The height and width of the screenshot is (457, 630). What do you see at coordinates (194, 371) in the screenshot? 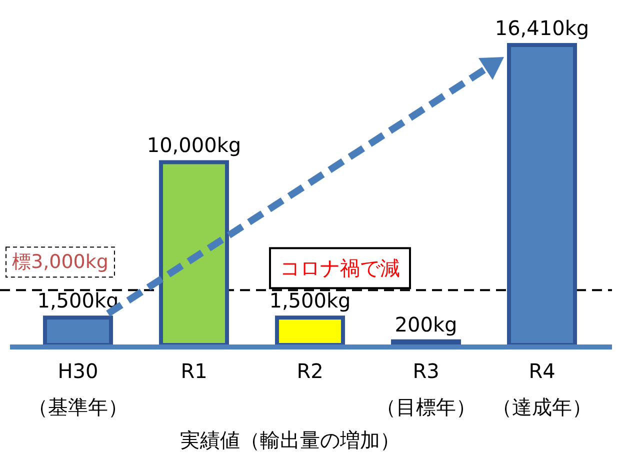
I see `x-tick-label: R1` at bounding box center [194, 371].